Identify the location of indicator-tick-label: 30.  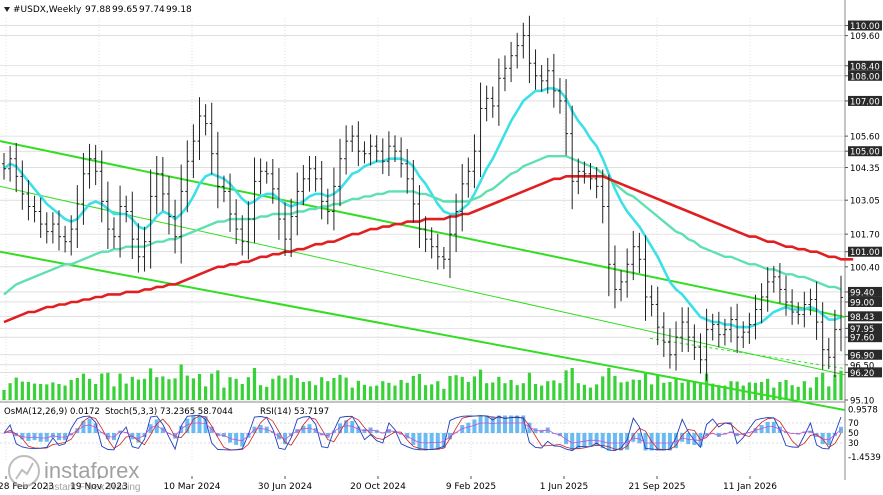
(853, 444).